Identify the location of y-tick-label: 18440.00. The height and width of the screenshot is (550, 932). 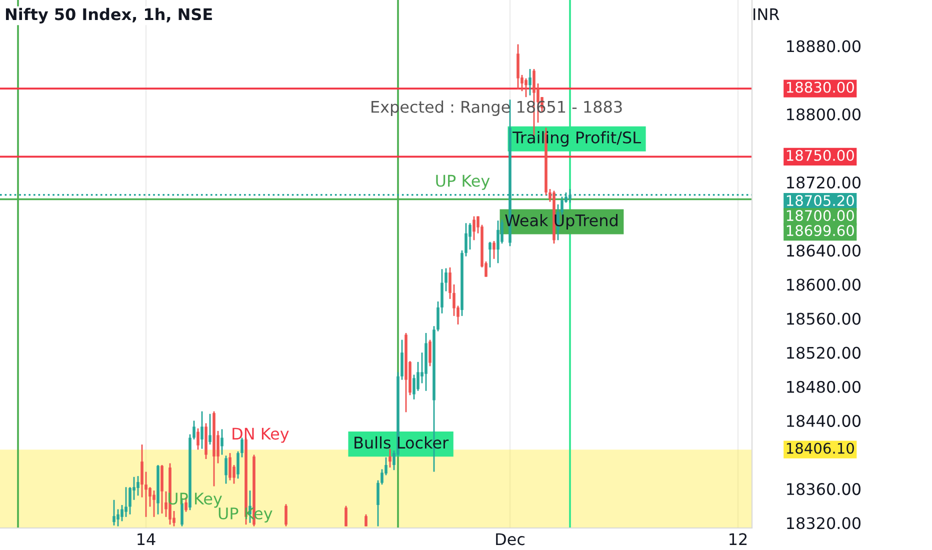
(823, 420).